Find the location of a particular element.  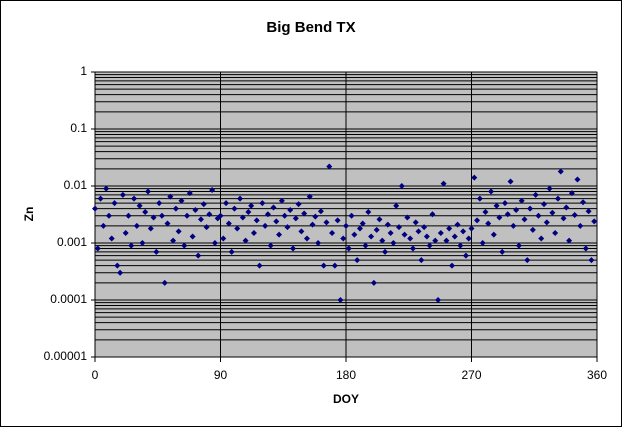

y-axis-label: Zn is located at coordinates (29, 214).